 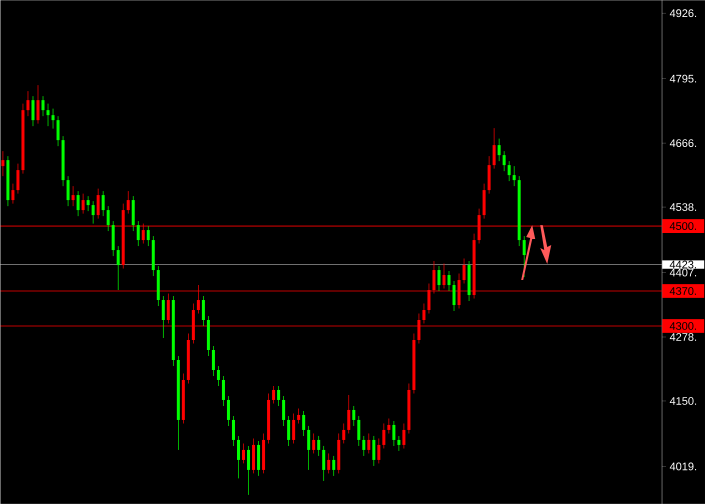 What do you see at coordinates (683, 78) in the screenshot?
I see `y-tick-label: 4795.` at bounding box center [683, 78].